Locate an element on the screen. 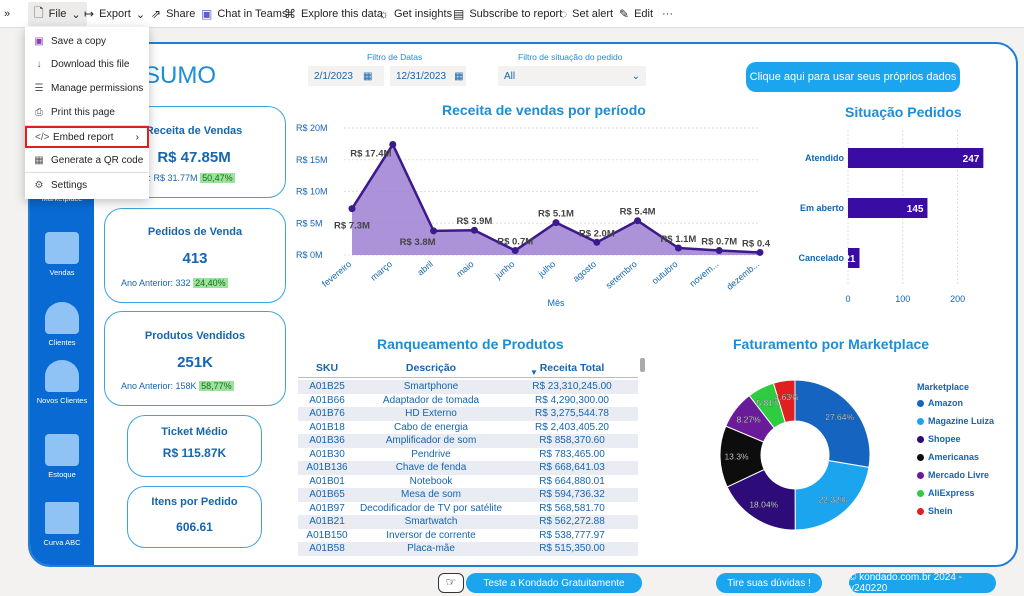  y-tick-label: R$ 15M is located at coordinates (312, 160).